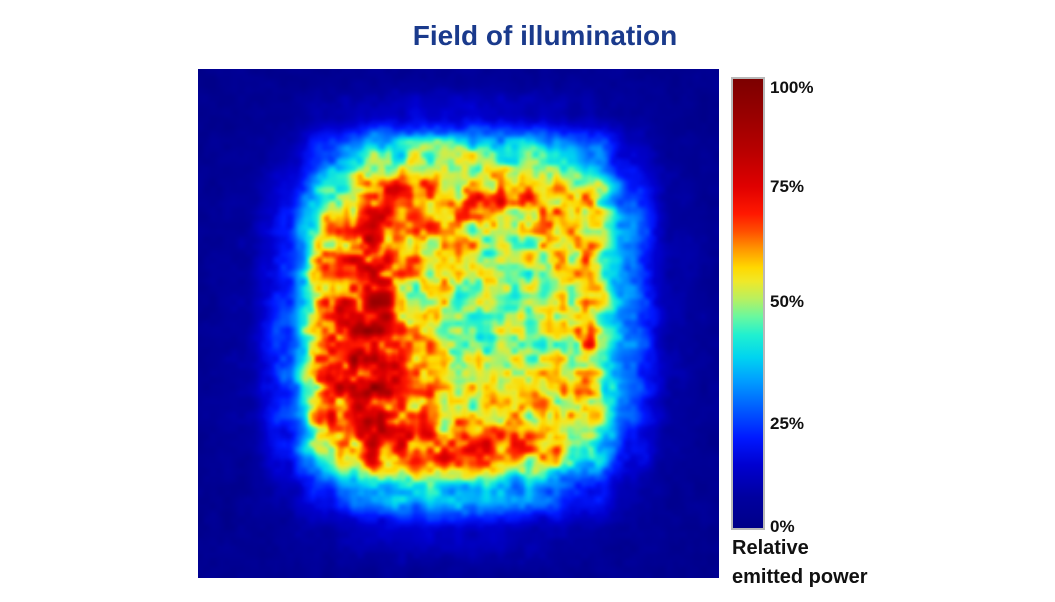 This screenshot has height=602, width=1055. Describe the element at coordinates (545, 35) in the screenshot. I see `figure-title: Field of illumination` at that location.